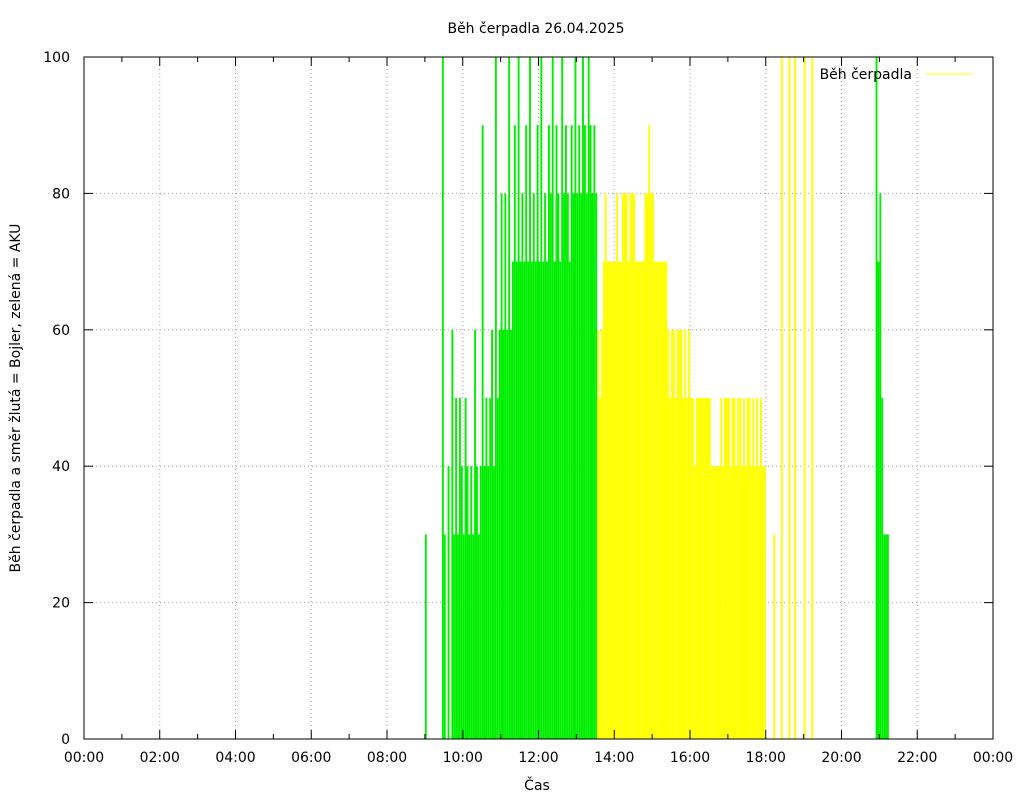  What do you see at coordinates (917, 758) in the screenshot?
I see `x-tick-label: 22:00` at bounding box center [917, 758].